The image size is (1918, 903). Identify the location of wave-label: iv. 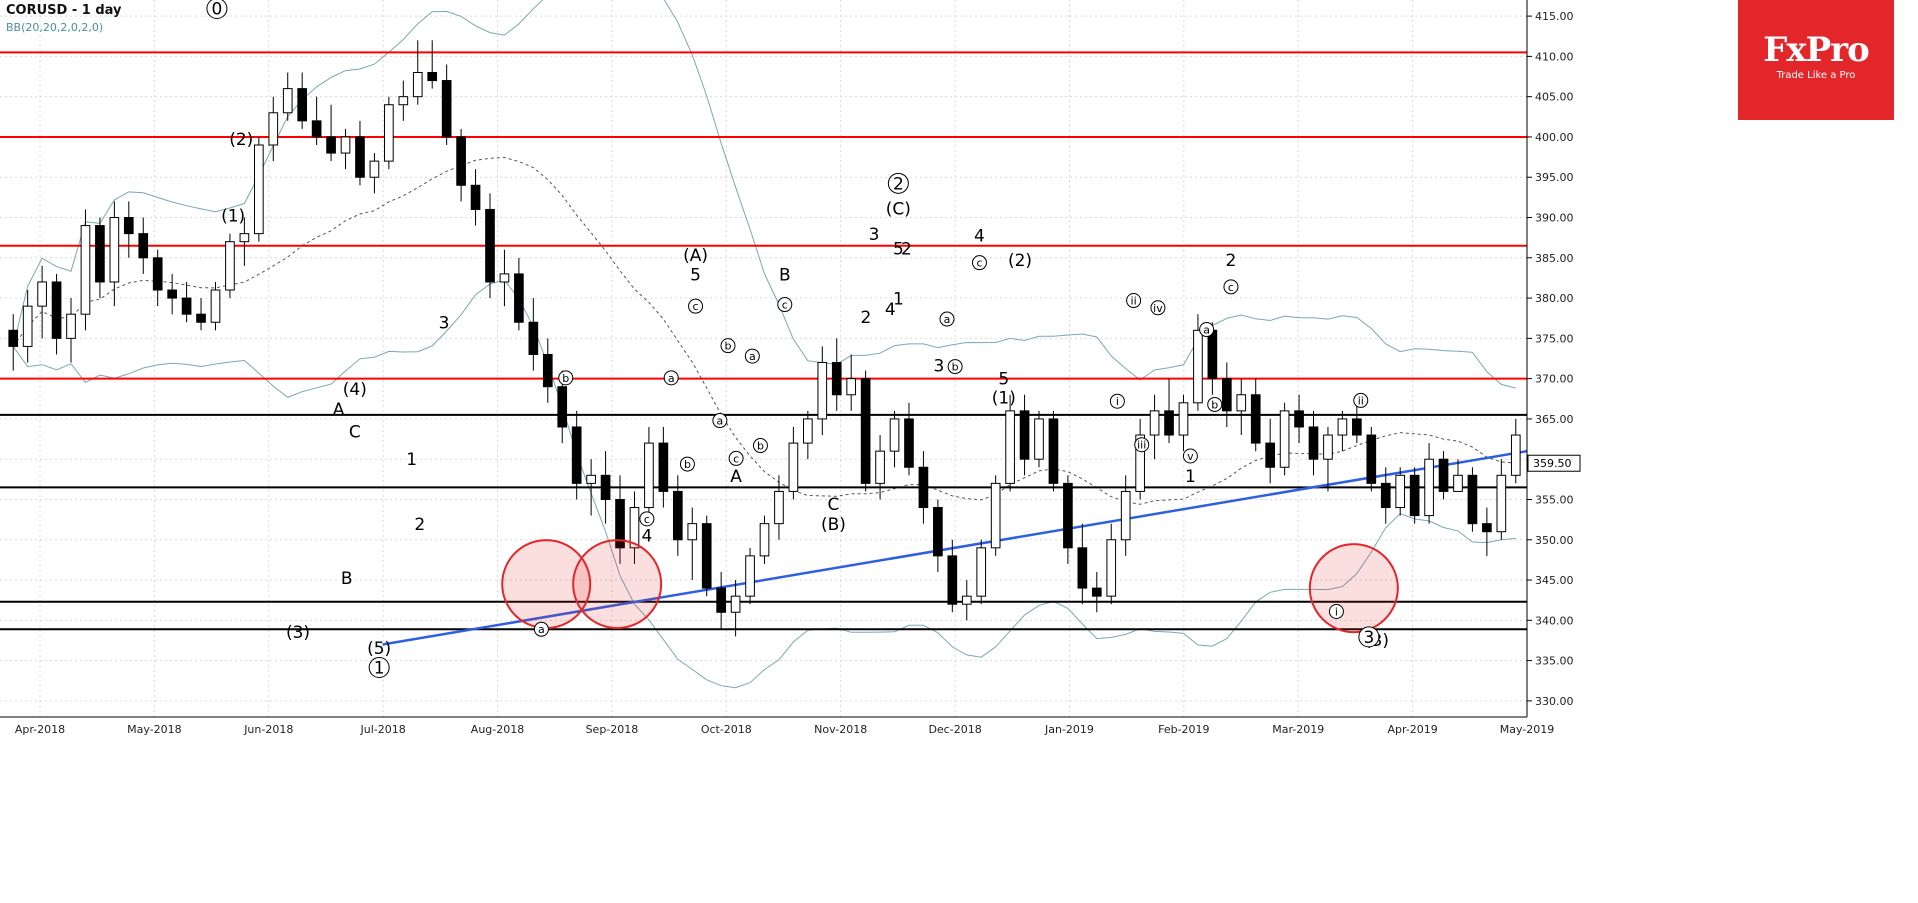
(1158, 308).